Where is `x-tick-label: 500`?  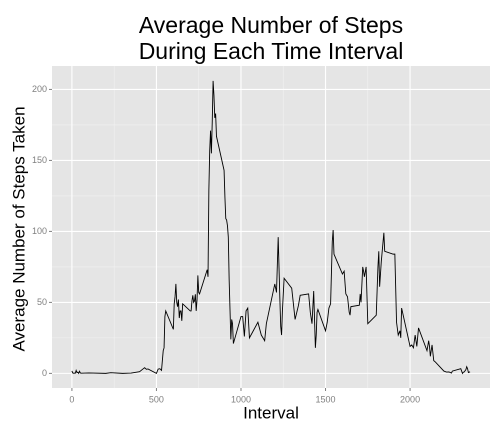 x-tick-label: 500 is located at coordinates (156, 399).